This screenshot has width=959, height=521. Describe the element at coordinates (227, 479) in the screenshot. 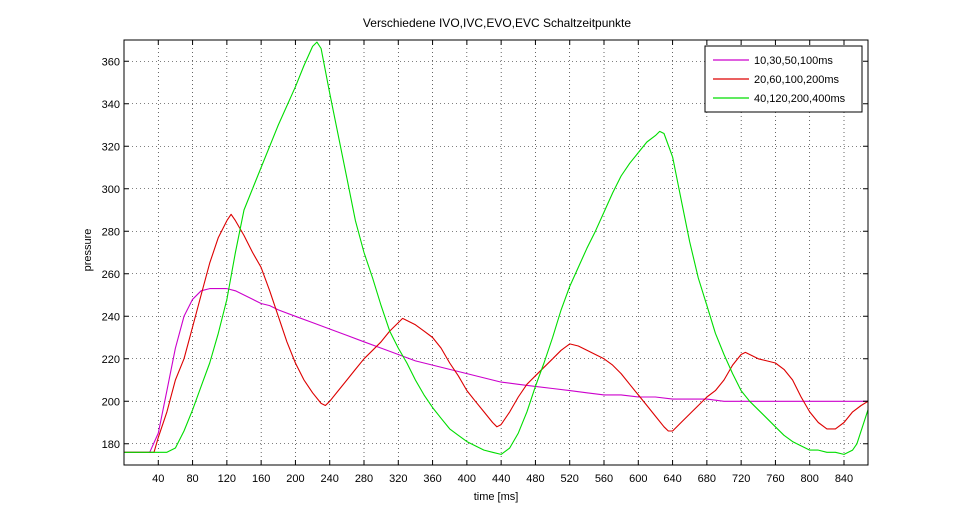

I see `x-tick-label: 120` at that location.